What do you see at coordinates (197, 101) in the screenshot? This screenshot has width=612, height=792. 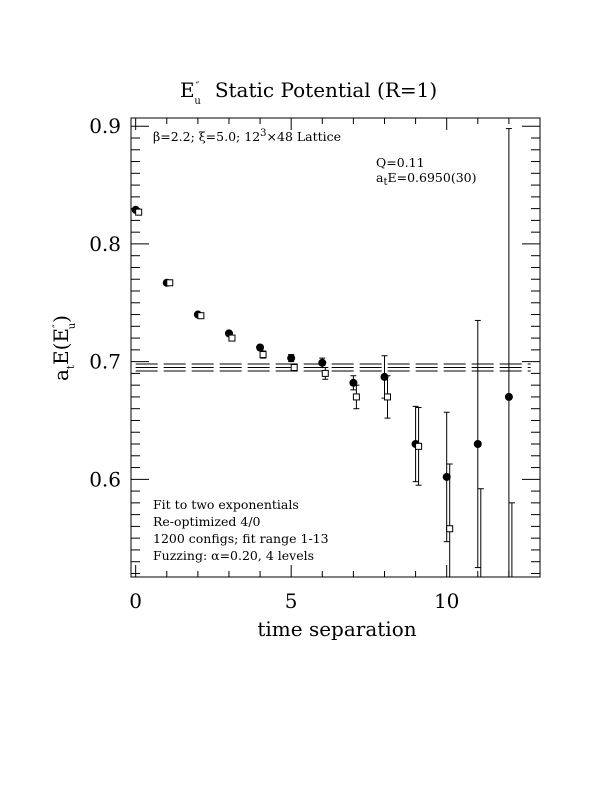 I see `title-sub-u: u` at bounding box center [197, 101].